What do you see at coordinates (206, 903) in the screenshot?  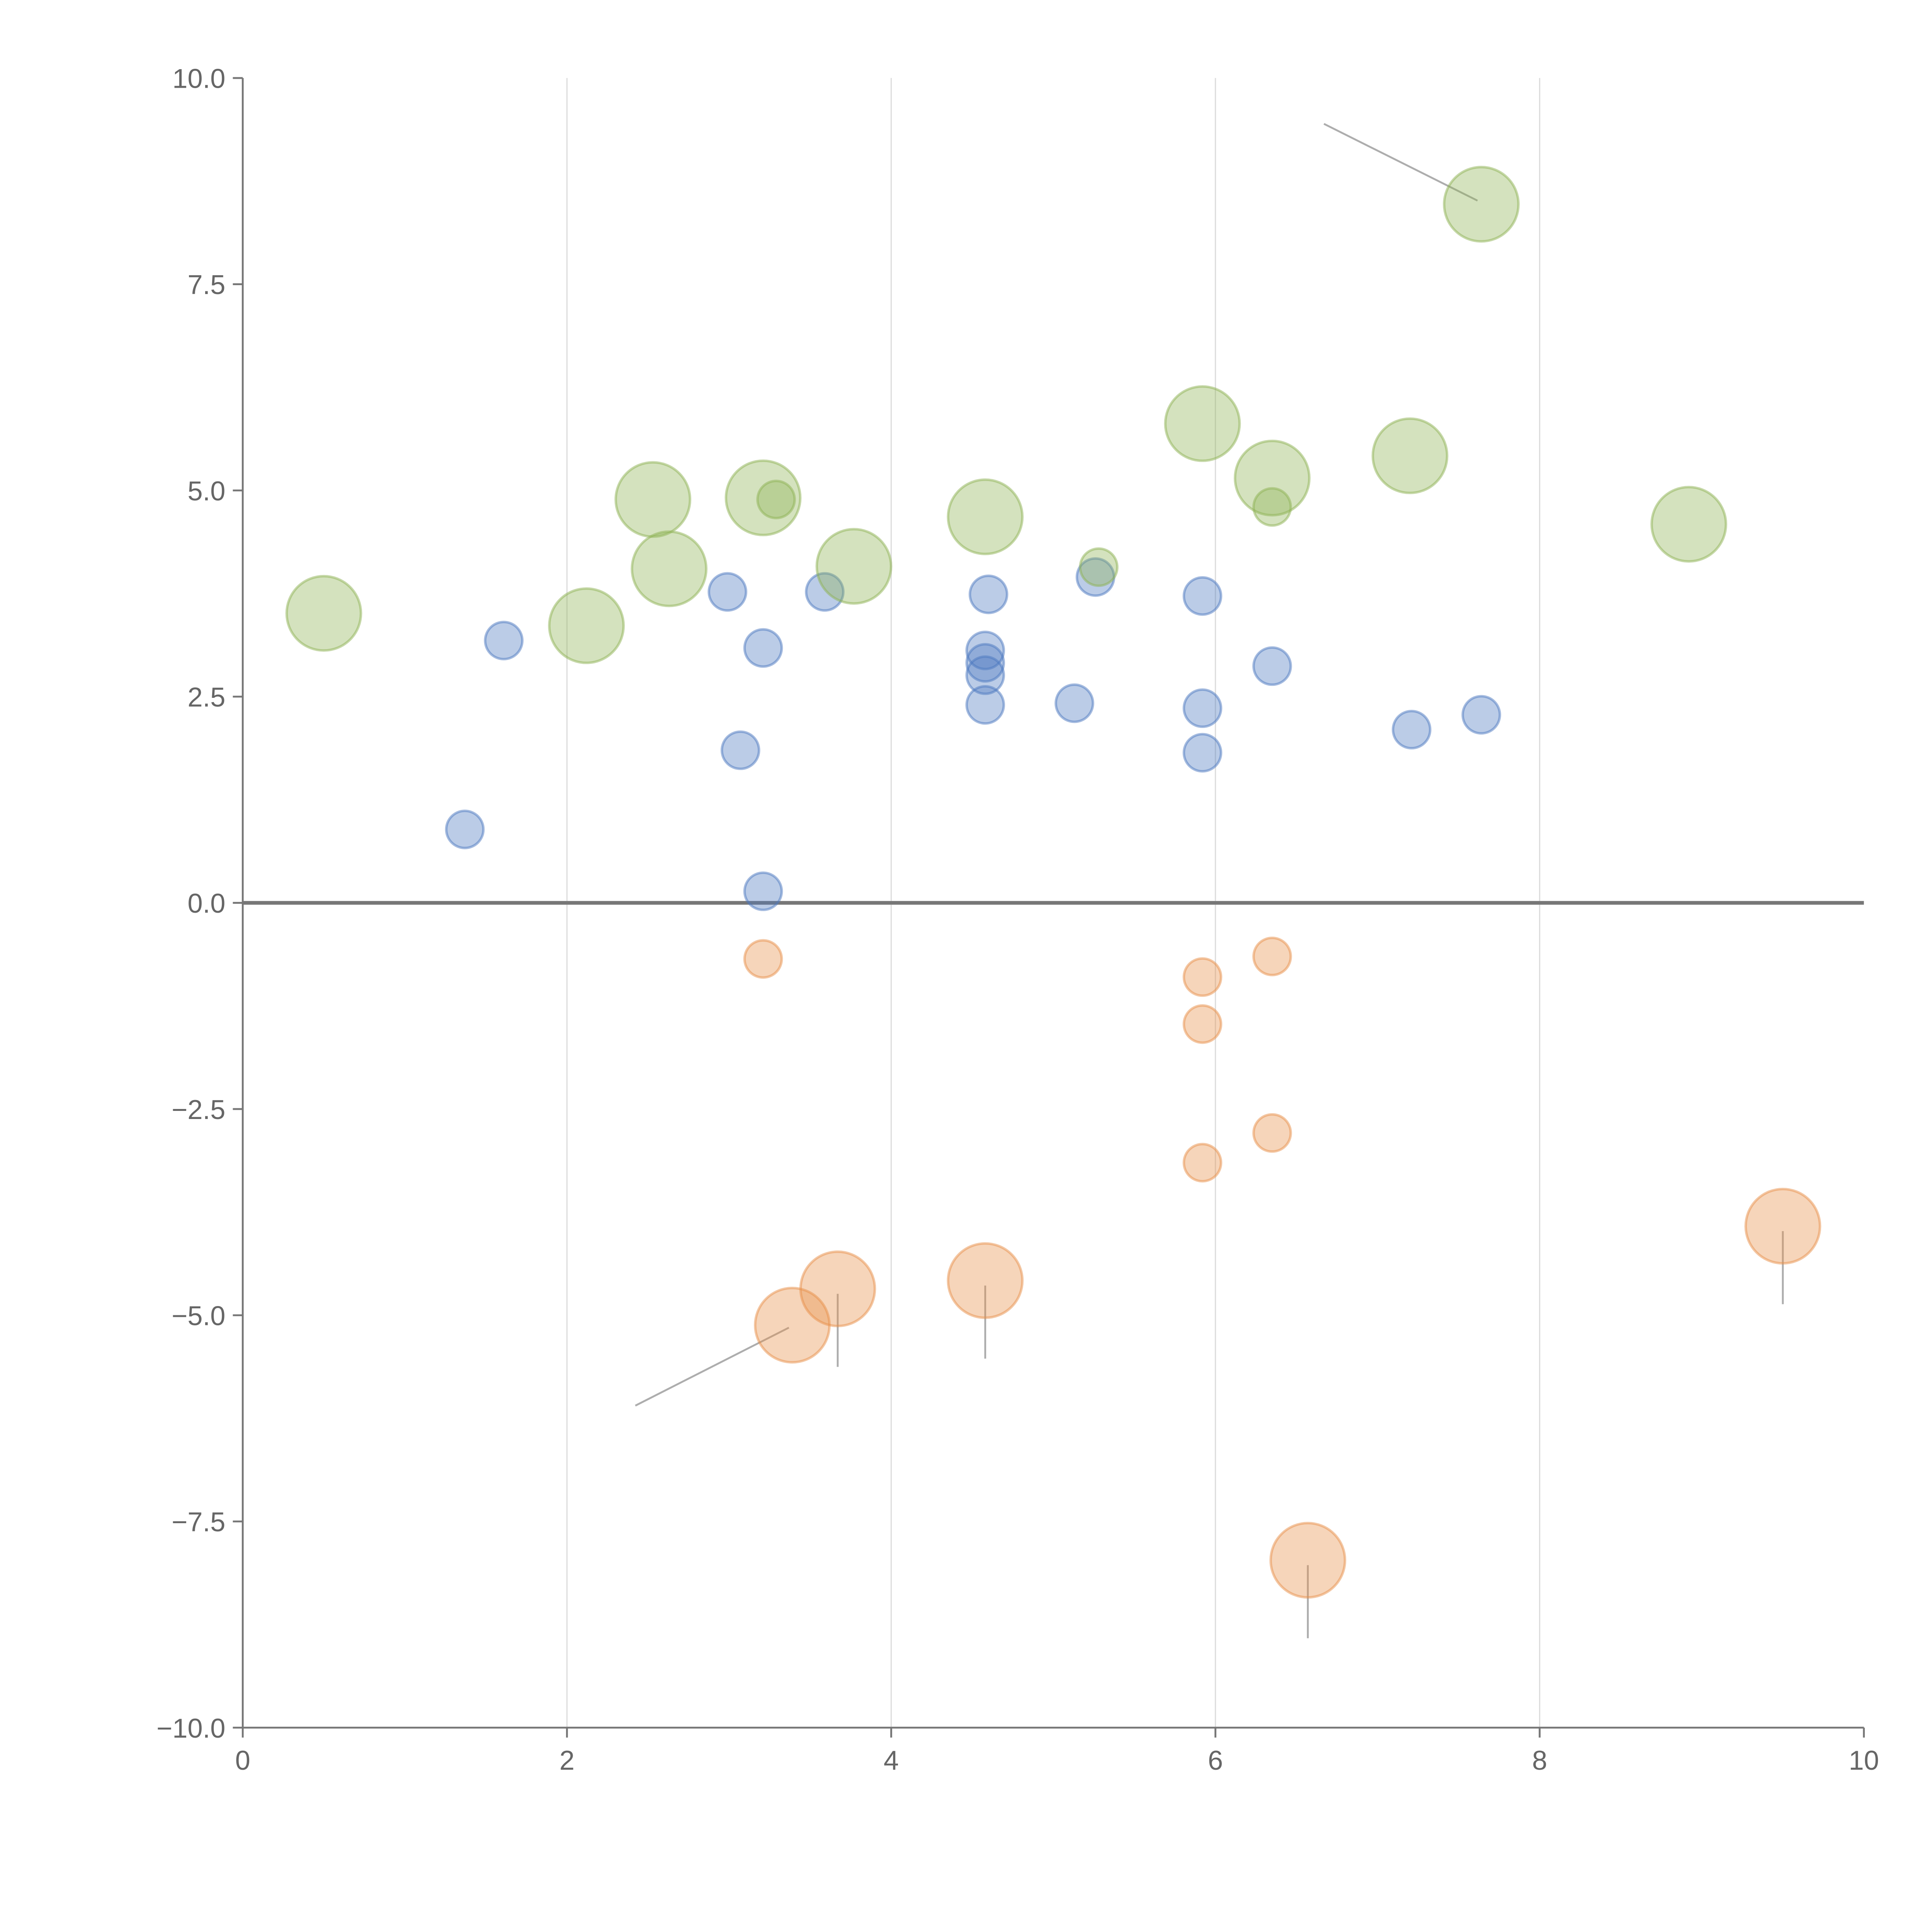 I see `y-tick-label: 0.0` at bounding box center [206, 903].